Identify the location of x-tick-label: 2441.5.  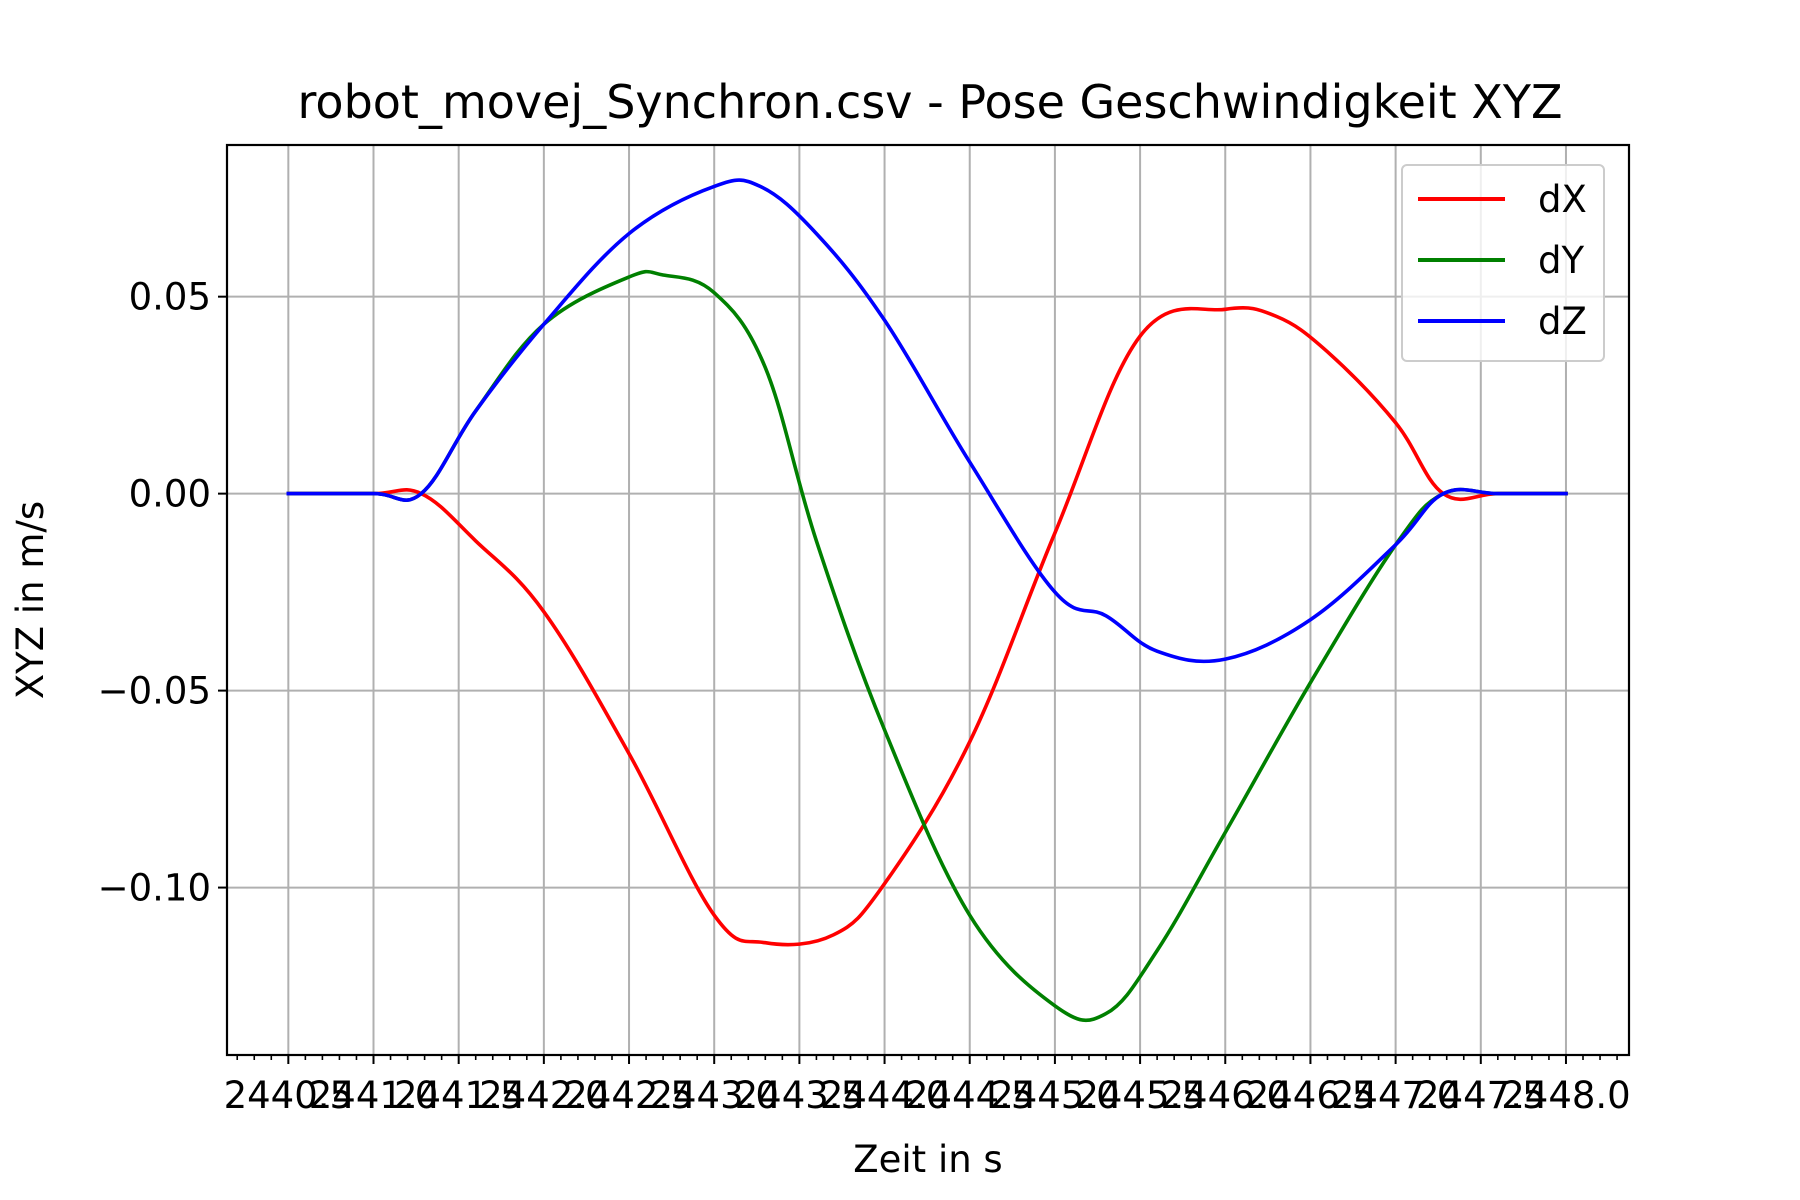
(458, 1095).